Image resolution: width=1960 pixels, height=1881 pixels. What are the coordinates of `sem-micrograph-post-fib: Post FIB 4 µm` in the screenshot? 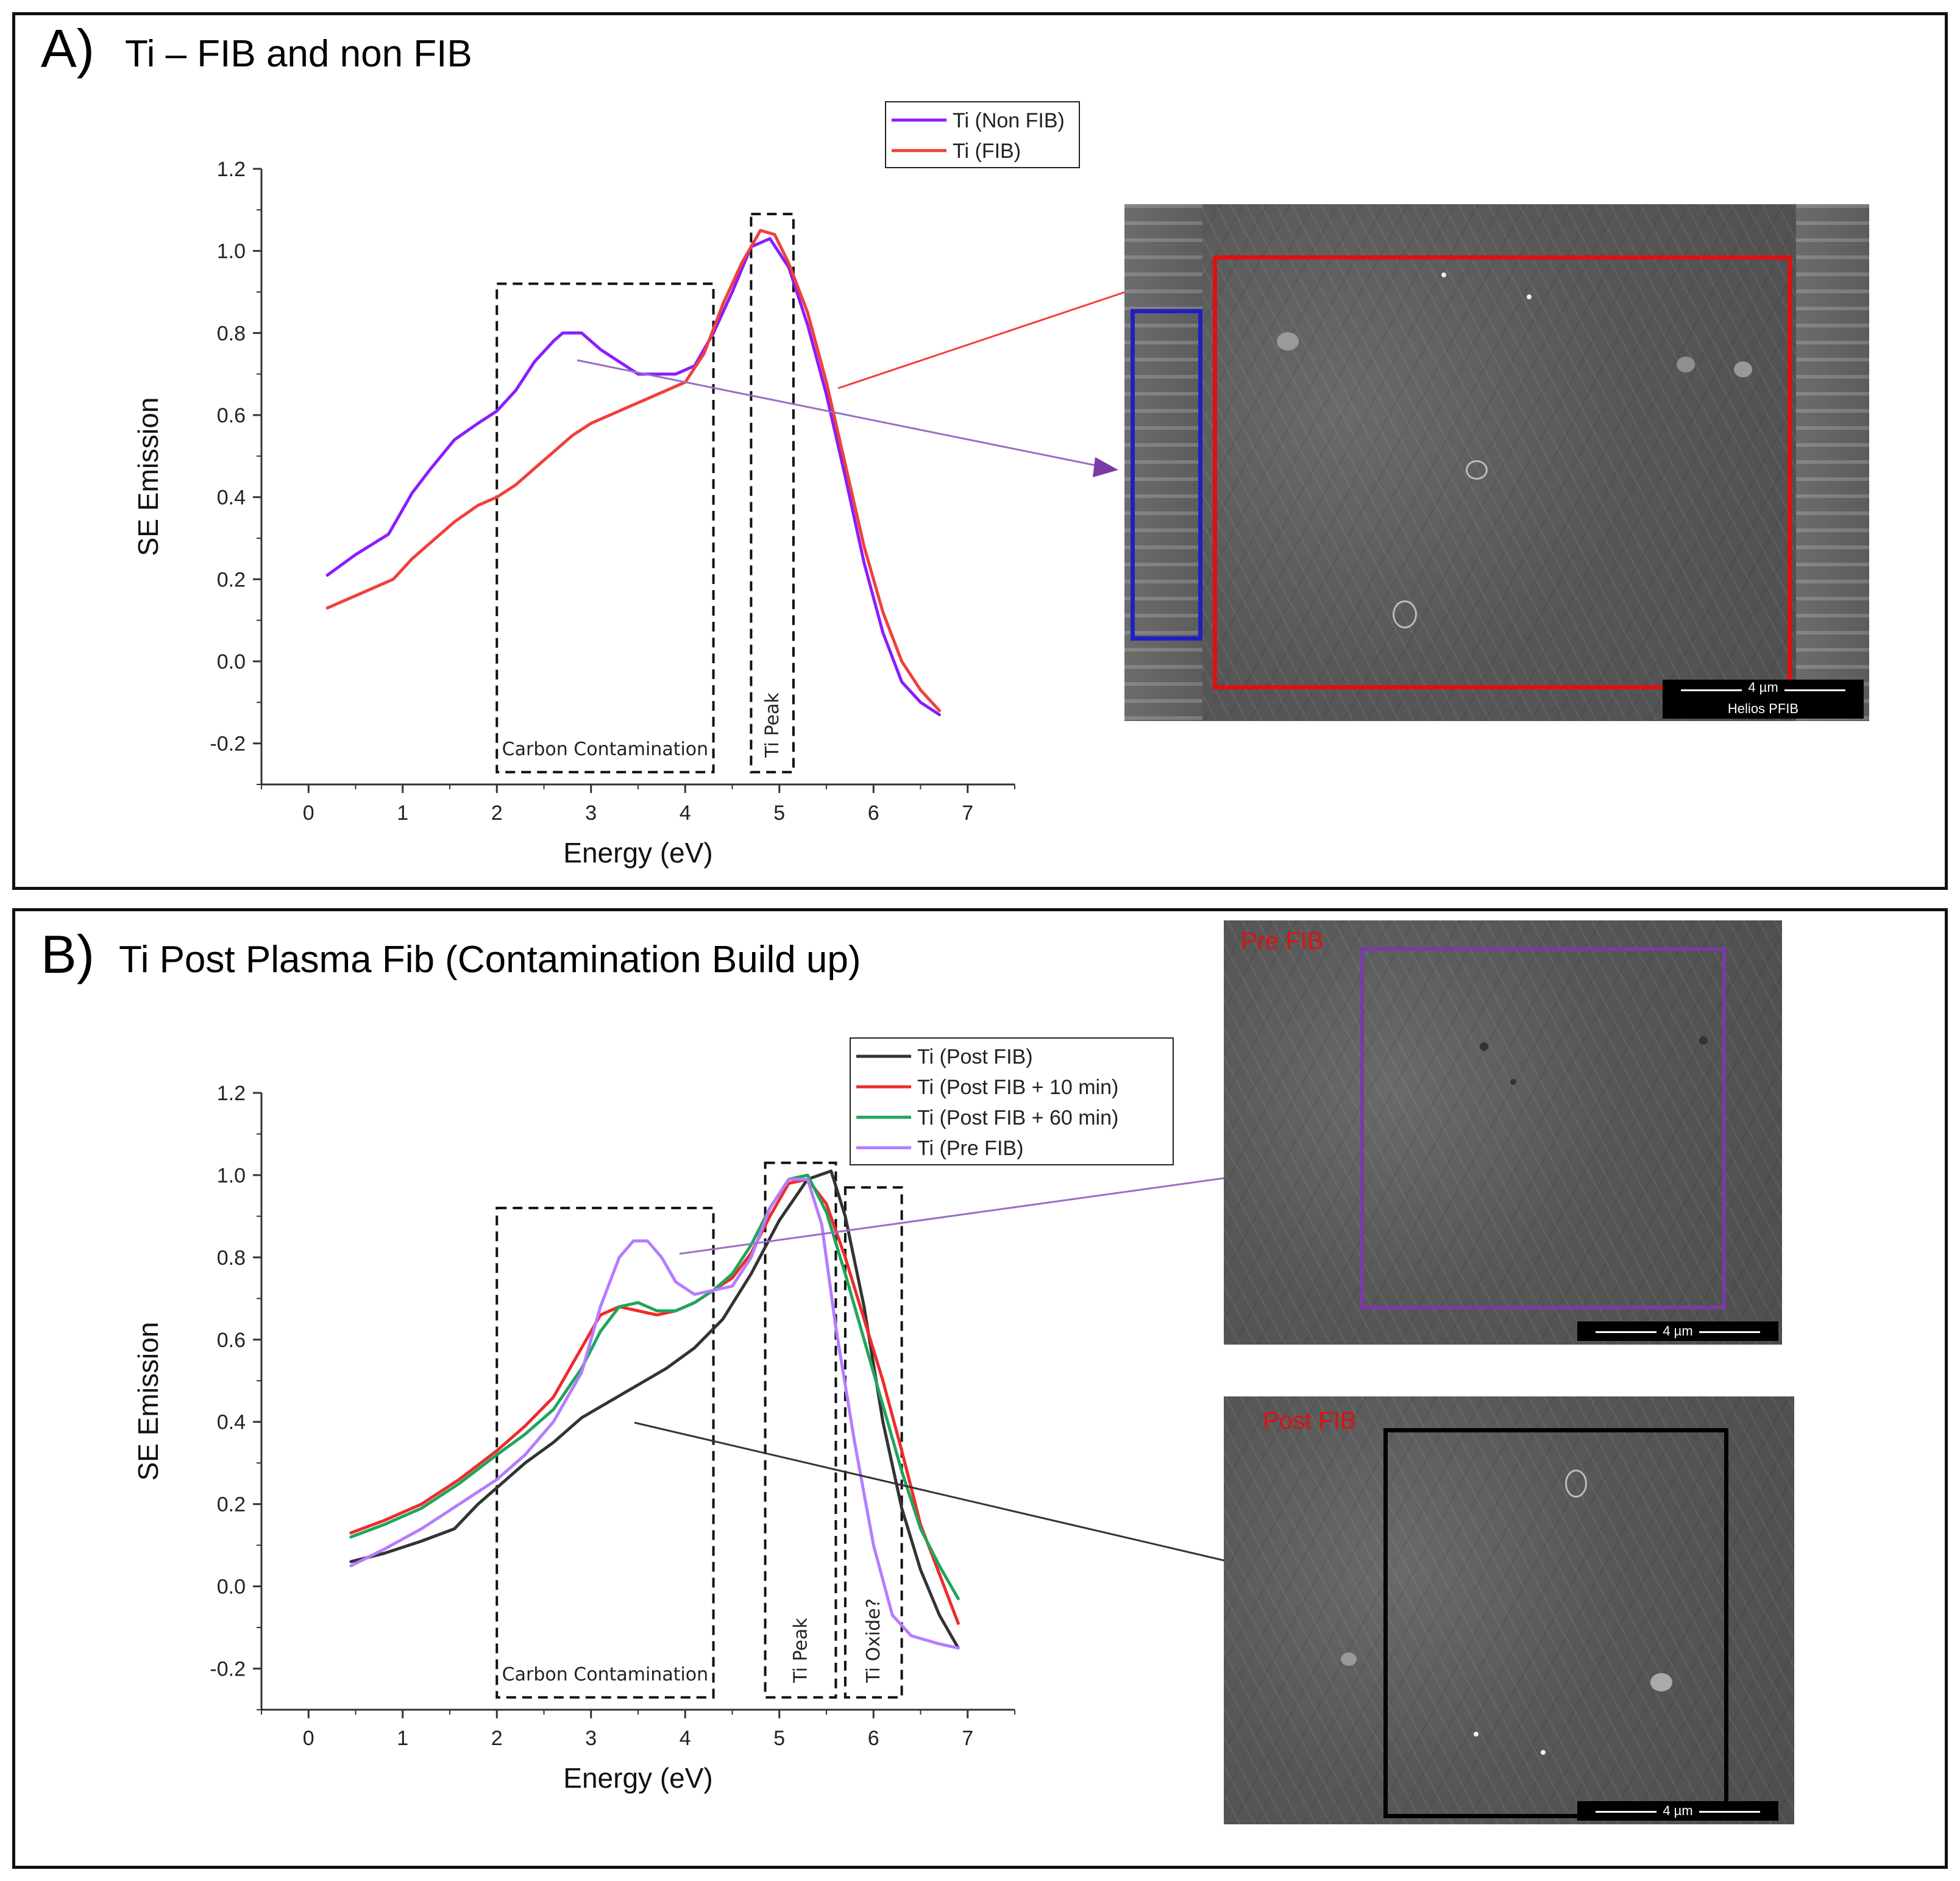 It's located at (1509, 1610).